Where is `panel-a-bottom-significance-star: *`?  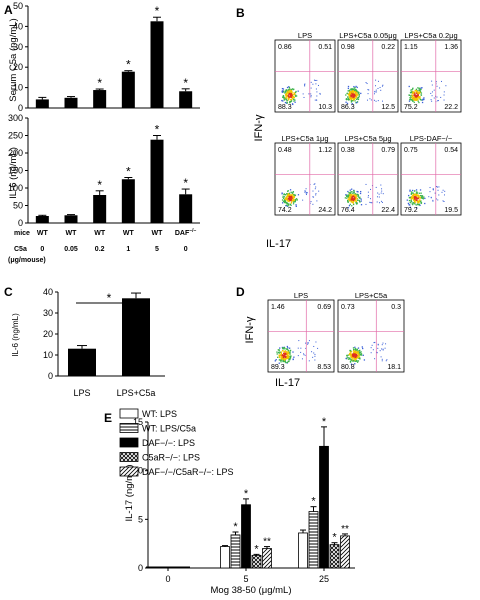 panel-a-bottom-significance-star: * is located at coordinates (99, 185).